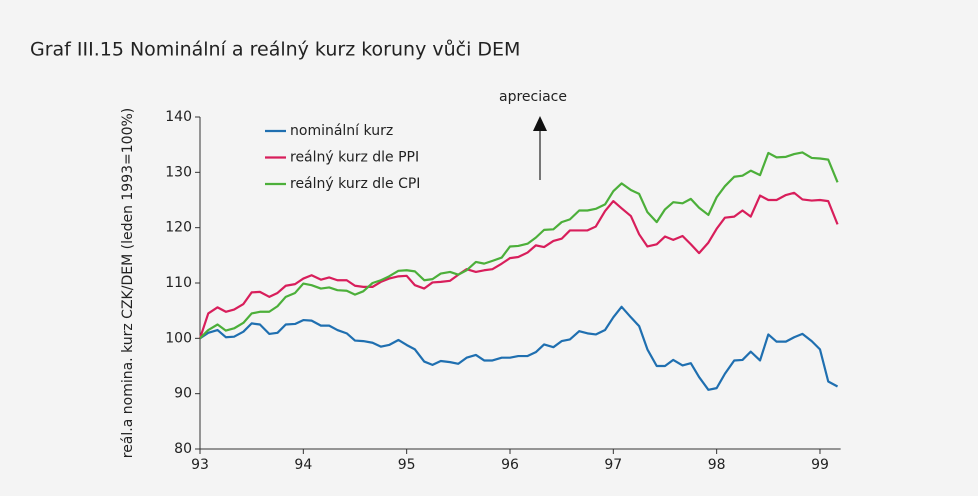  Describe the element at coordinates (178, 283) in the screenshot. I see `y-tick-label: 110` at that location.